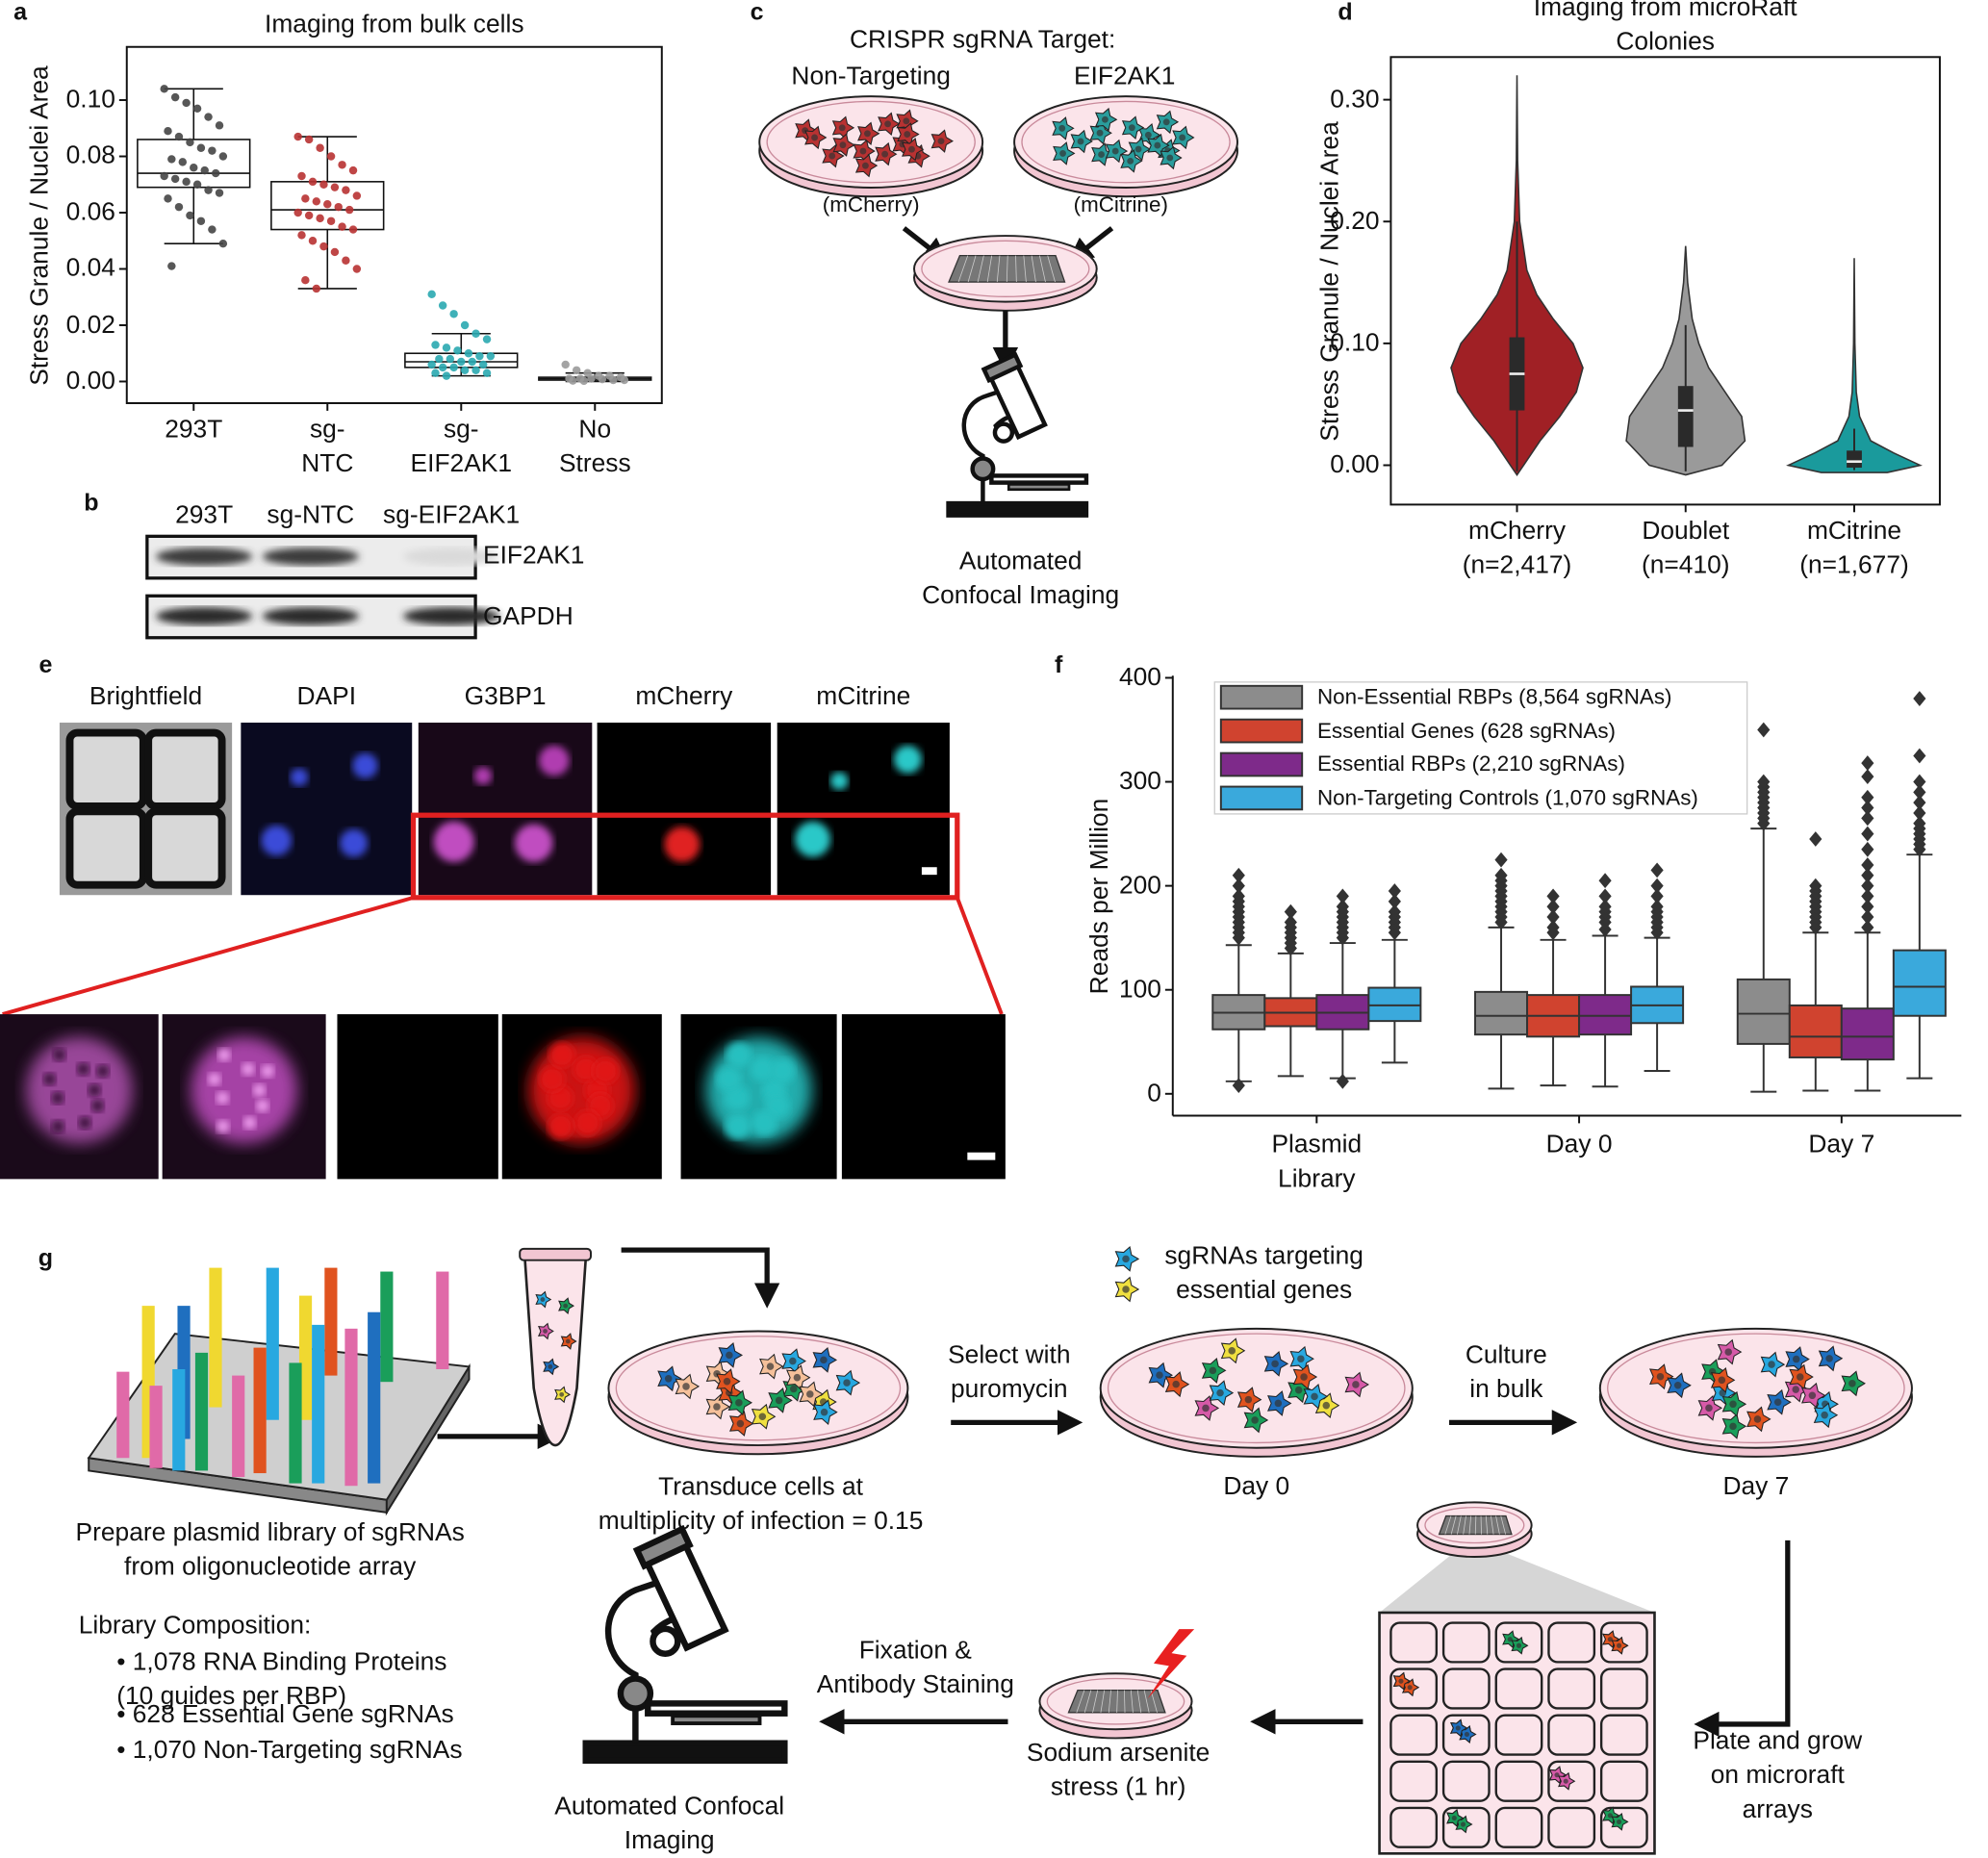  I want to click on plot-frame, so click(394, 225).